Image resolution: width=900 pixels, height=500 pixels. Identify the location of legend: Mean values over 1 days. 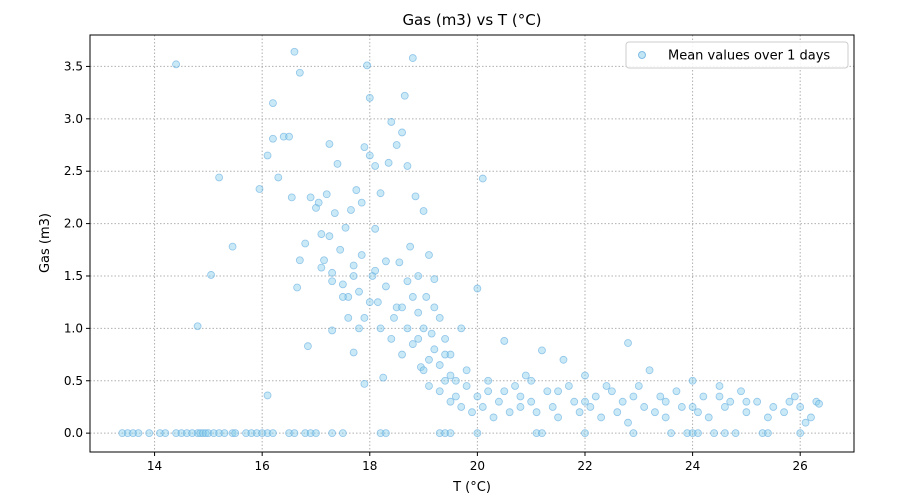
(737, 55).